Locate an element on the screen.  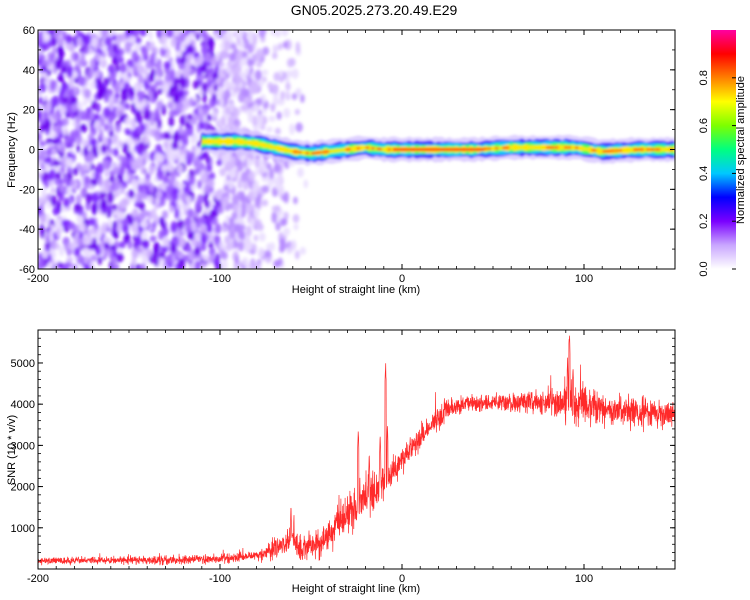
track-peak-segment is located at coordinates (438, 149).